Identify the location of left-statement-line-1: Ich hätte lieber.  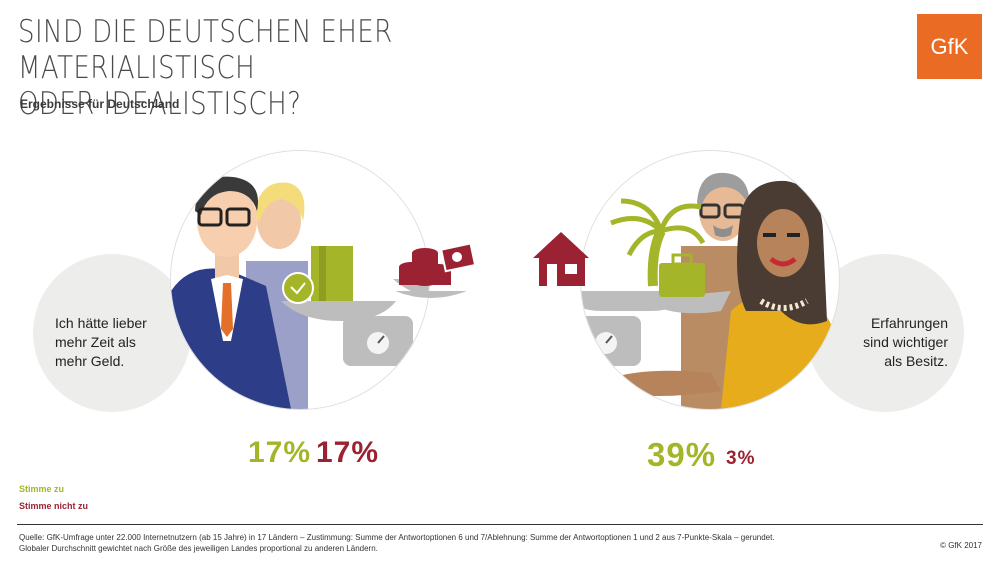
(101, 323).